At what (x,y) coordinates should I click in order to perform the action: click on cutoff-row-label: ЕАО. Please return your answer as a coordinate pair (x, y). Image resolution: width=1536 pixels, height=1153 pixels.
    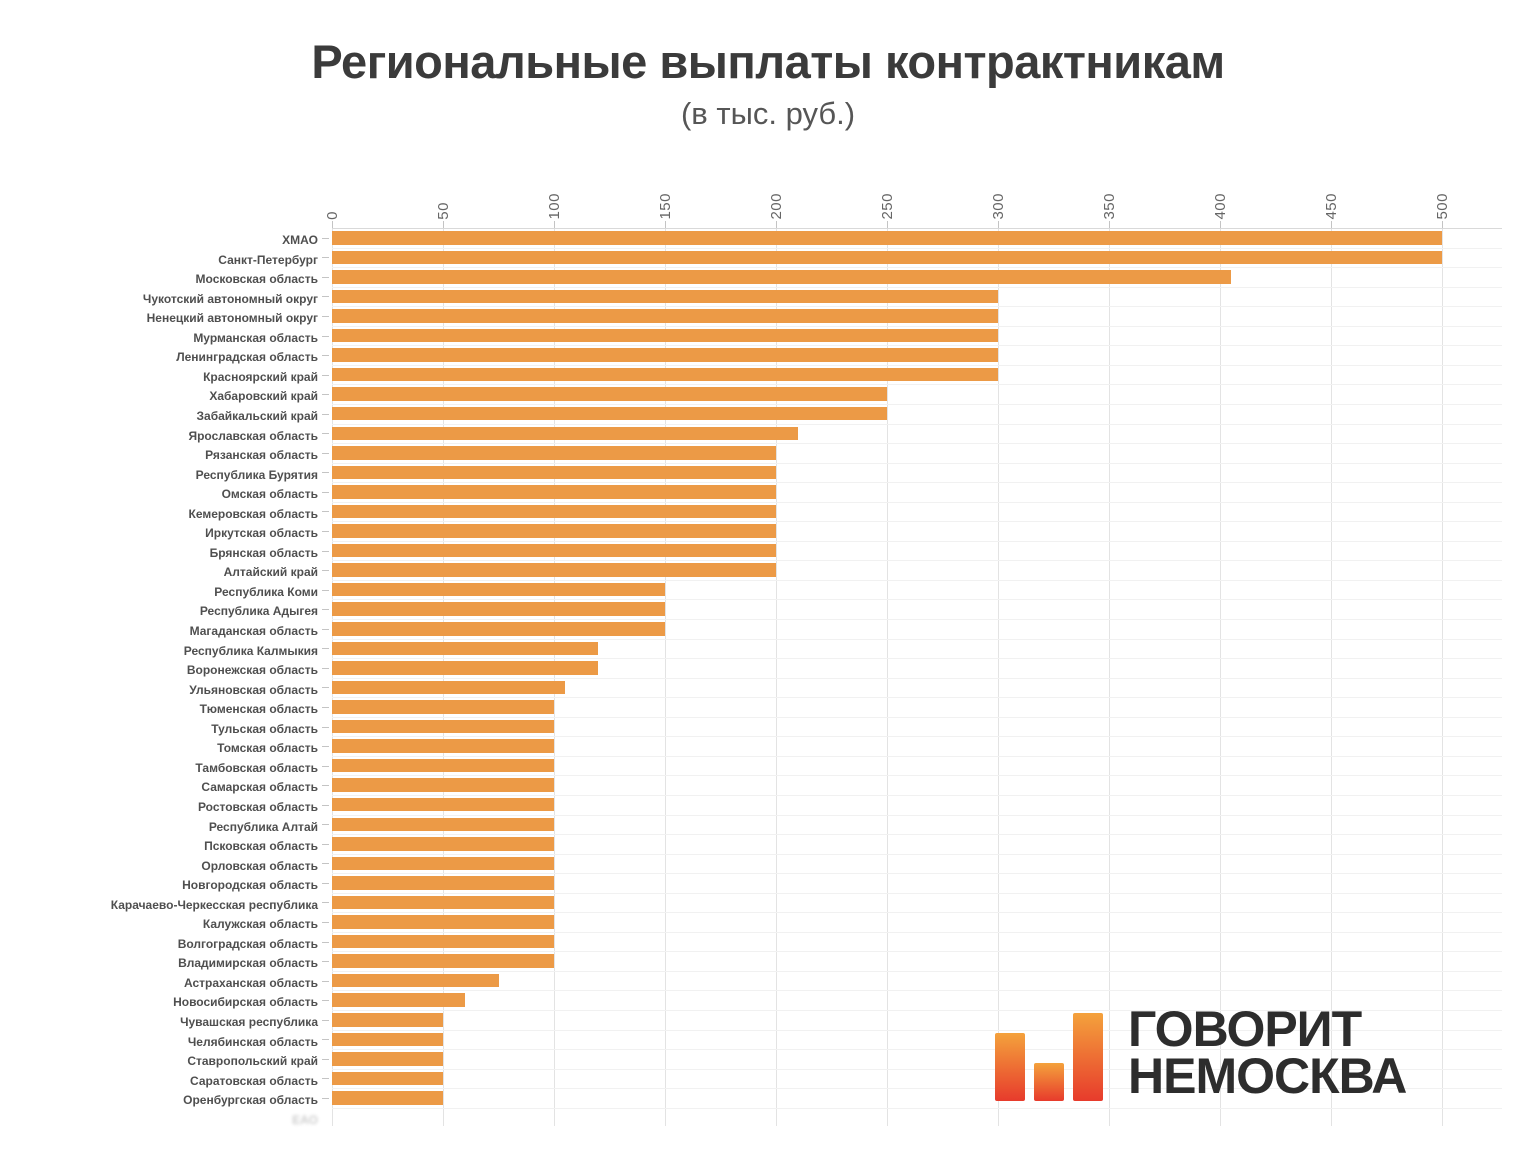
    Looking at the image, I should click on (305, 1119).